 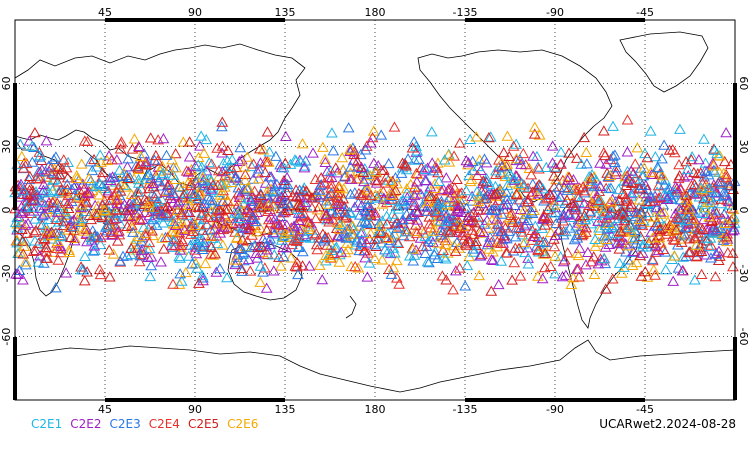 I want to click on latitude-tick-label: 30, so click(x=6, y=147).